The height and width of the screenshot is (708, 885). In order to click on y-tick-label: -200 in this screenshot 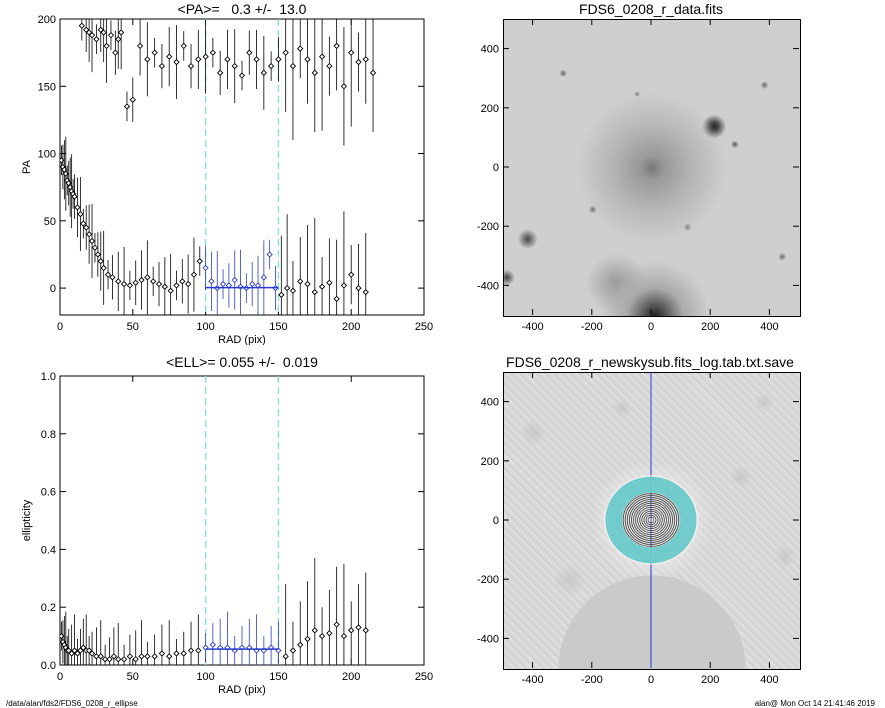, I will do `click(488, 227)`.